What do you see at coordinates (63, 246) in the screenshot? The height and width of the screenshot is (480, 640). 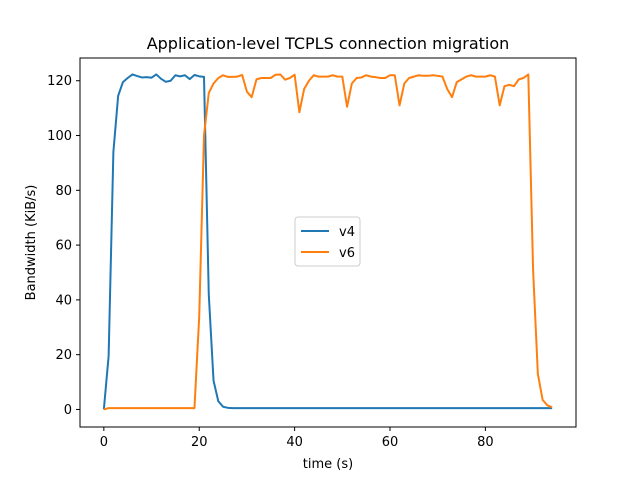 I see `y-tick-label: 60` at bounding box center [63, 246].